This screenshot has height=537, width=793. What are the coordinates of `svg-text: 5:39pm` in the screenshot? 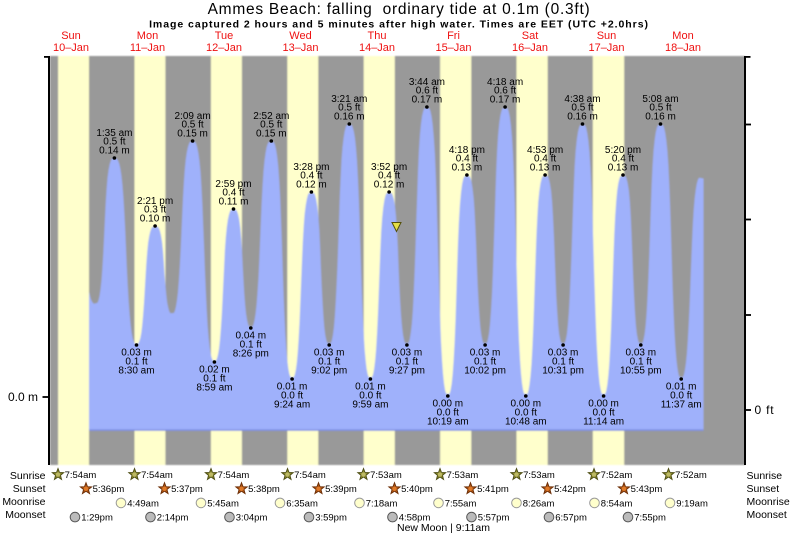 It's located at (341, 489).